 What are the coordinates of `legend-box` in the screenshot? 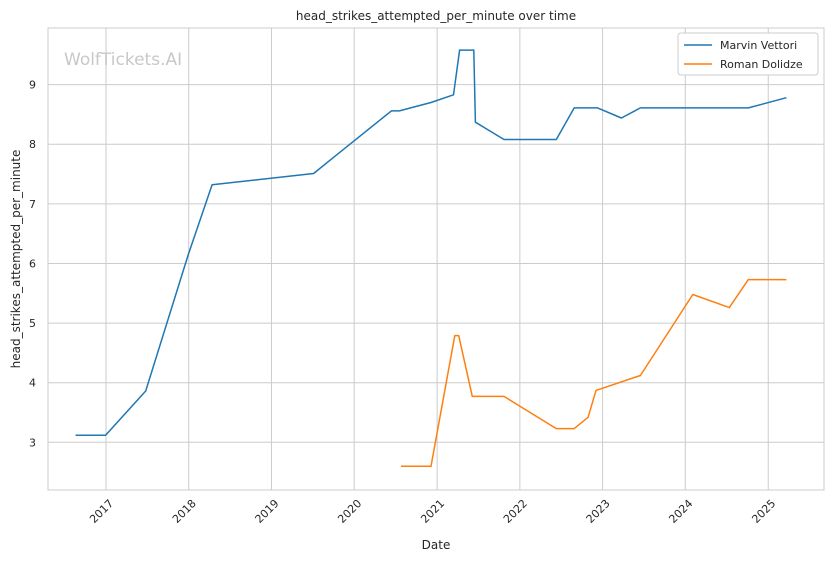 It's located at (748, 54).